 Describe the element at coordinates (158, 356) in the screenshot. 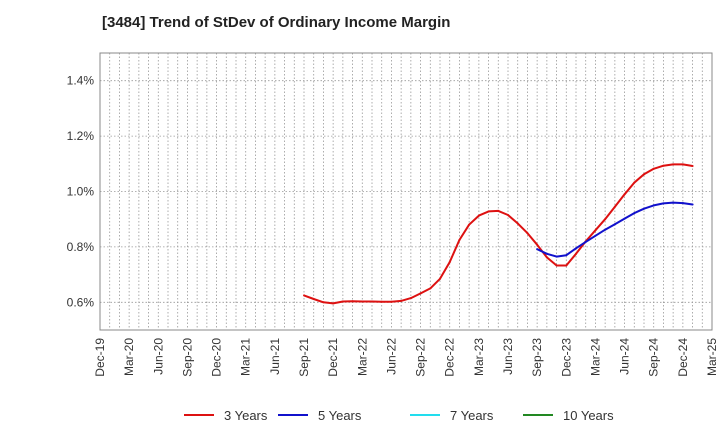

I see `x-tick-label: Jun-20` at that location.